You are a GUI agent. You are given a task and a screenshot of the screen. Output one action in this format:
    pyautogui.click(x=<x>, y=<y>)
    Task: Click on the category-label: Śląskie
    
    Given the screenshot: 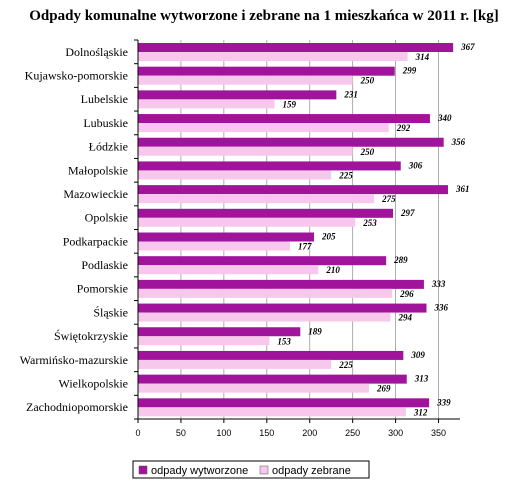 What is the action you would take?
    pyautogui.click(x=110, y=312)
    